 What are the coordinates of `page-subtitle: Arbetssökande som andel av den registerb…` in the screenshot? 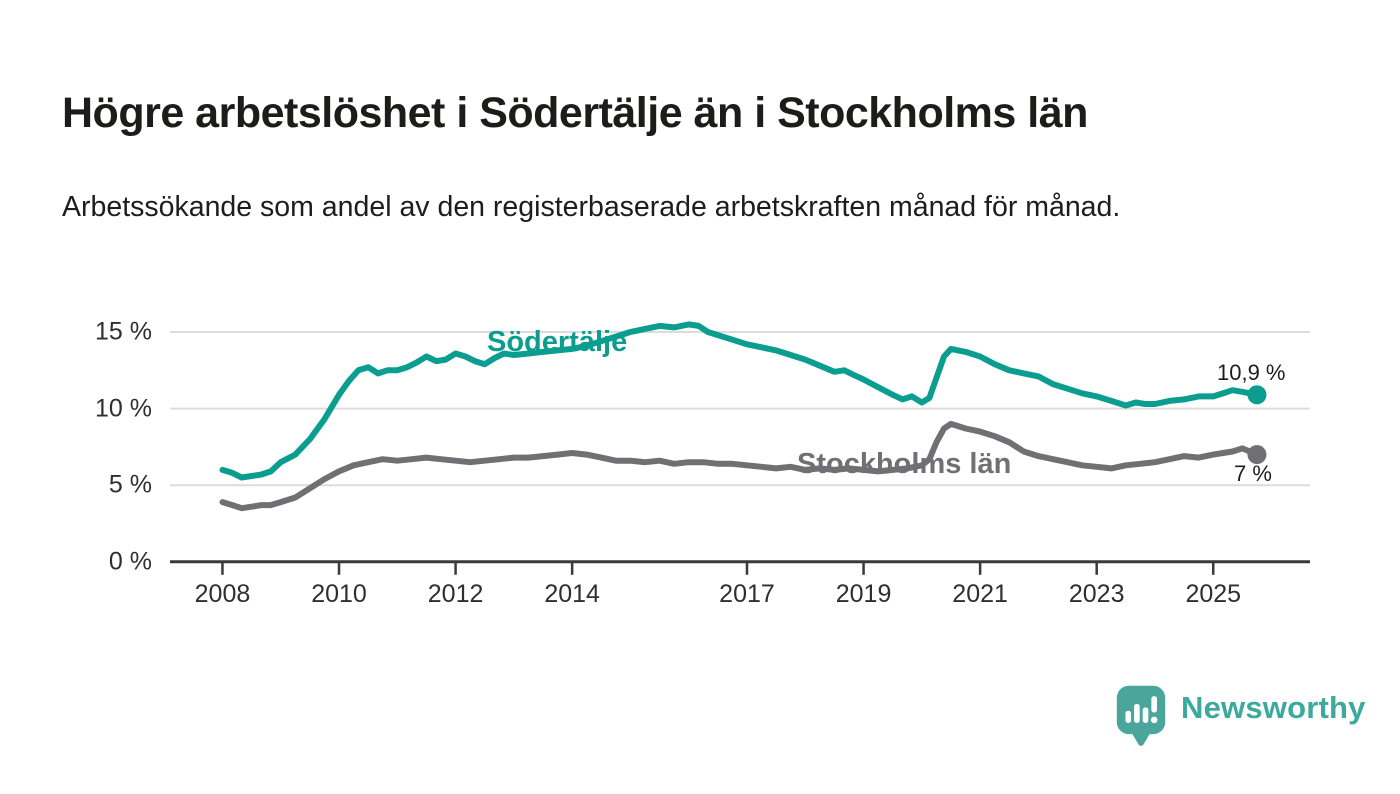 It's located at (591, 206).